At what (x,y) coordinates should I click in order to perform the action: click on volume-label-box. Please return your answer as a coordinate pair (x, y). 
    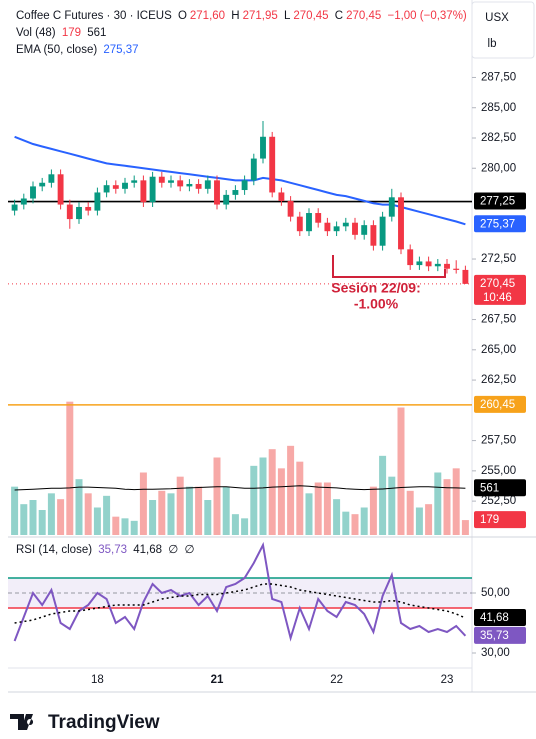
    Looking at the image, I should click on (500, 520).